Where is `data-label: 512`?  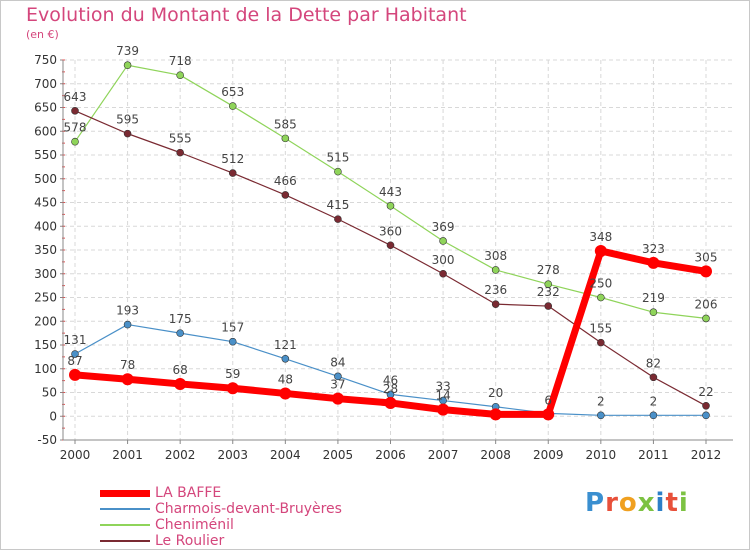 data-label: 512 is located at coordinates (232, 159).